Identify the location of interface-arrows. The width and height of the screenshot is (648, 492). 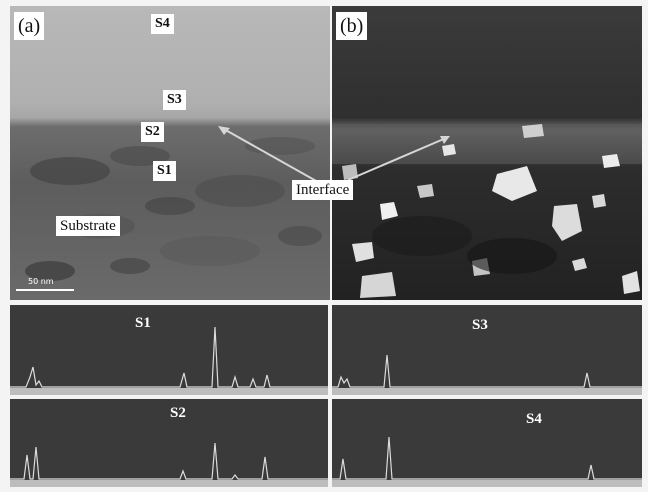
(334, 154).